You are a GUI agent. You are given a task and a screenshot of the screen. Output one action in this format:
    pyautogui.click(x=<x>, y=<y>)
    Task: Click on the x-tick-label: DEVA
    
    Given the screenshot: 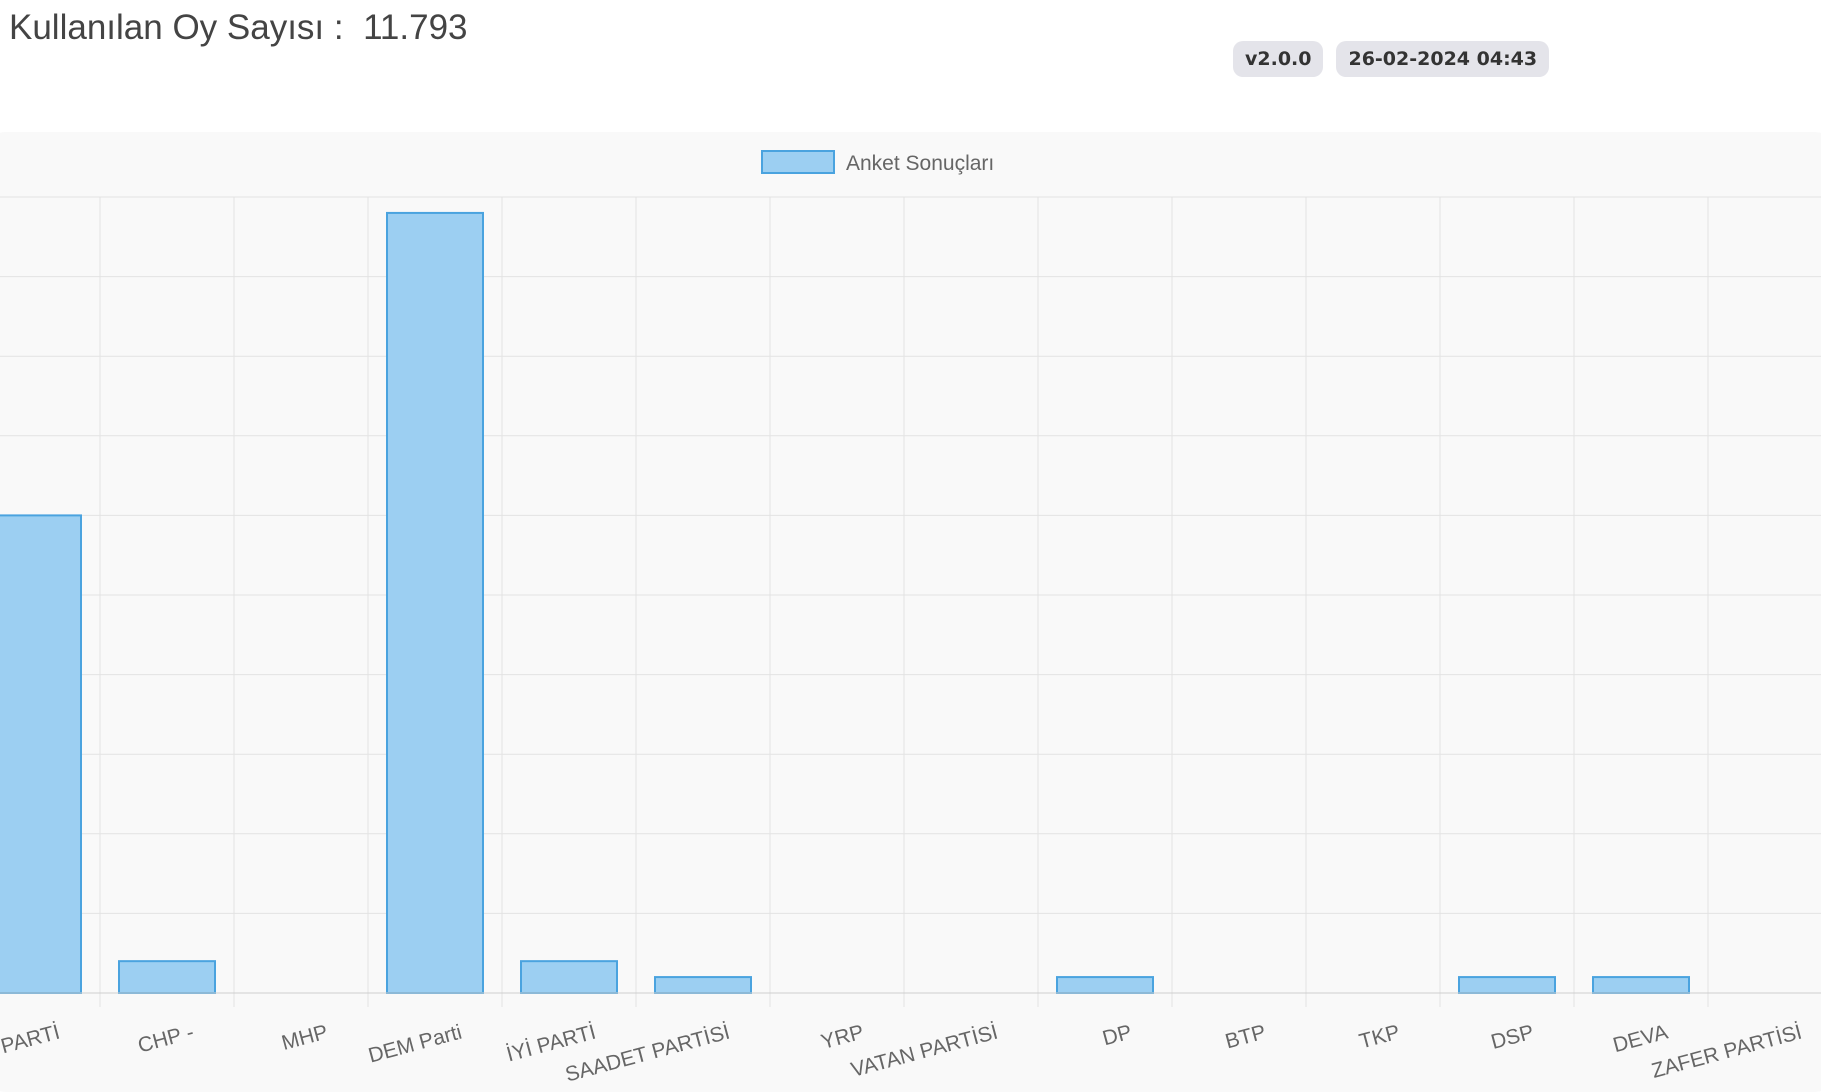 What is the action you would take?
    pyautogui.click(x=1641, y=1039)
    